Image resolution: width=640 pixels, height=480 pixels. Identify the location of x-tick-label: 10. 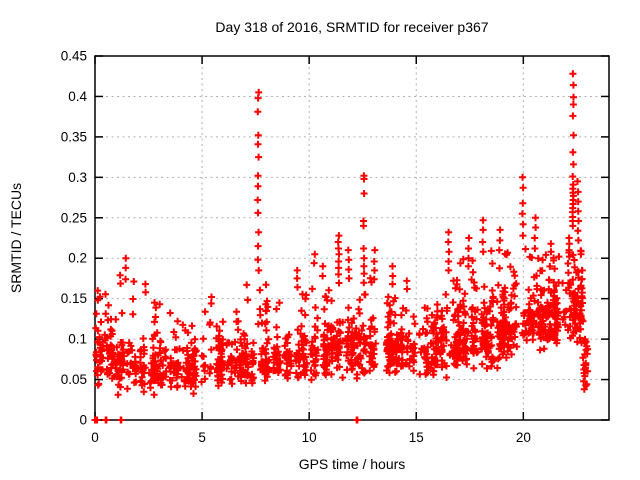
(309, 437).